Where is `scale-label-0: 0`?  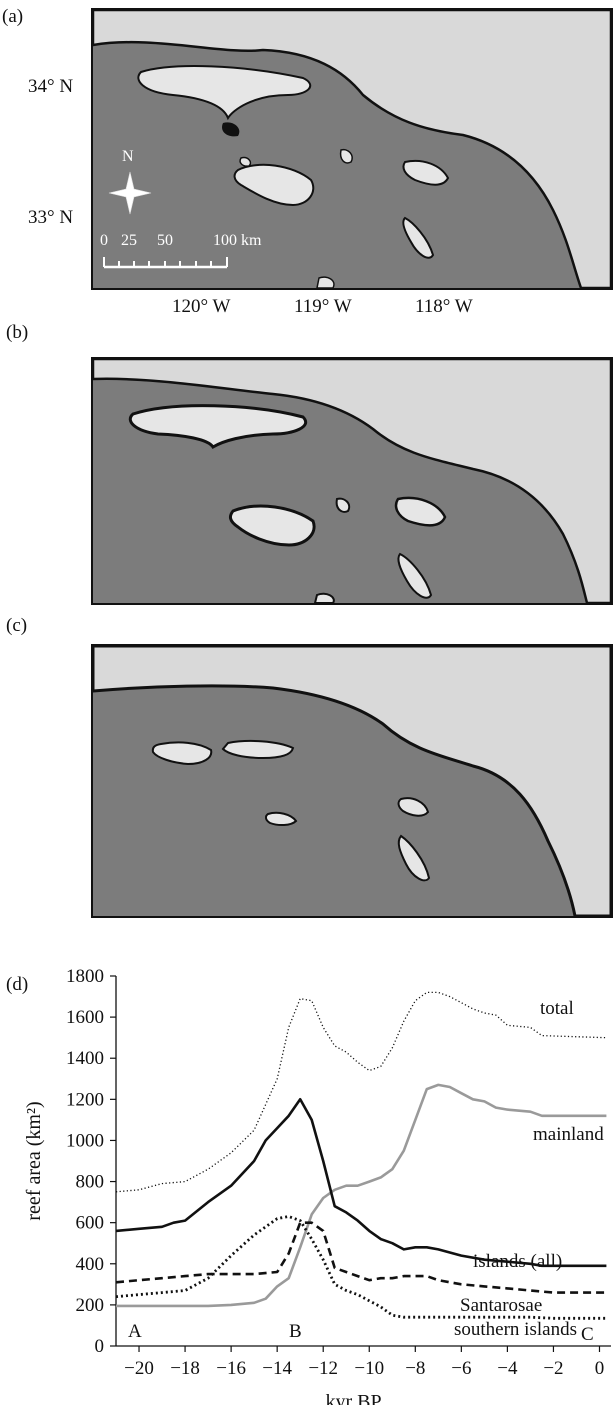
scale-label-0: 0 is located at coordinates (104, 240).